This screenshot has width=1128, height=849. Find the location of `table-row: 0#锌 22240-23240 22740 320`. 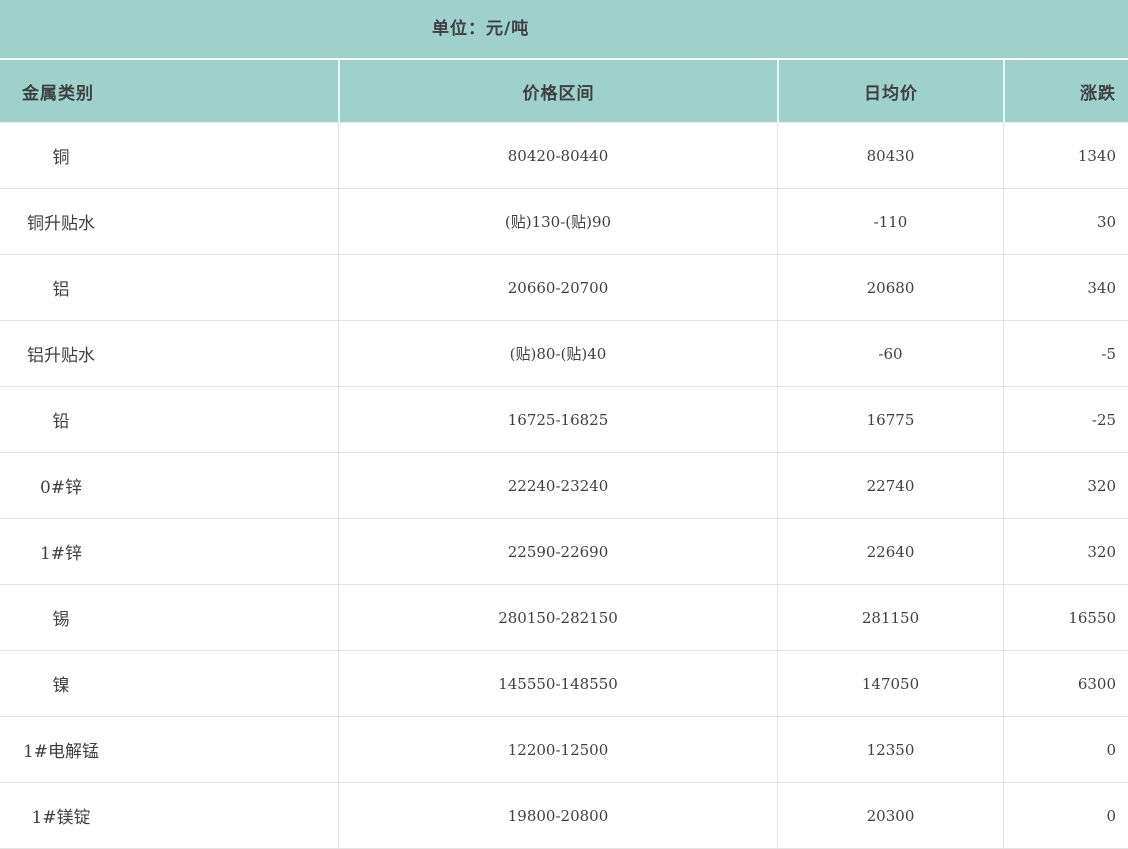

table-row: 0#锌 22240-23240 22740 320 is located at coordinates (564, 486).